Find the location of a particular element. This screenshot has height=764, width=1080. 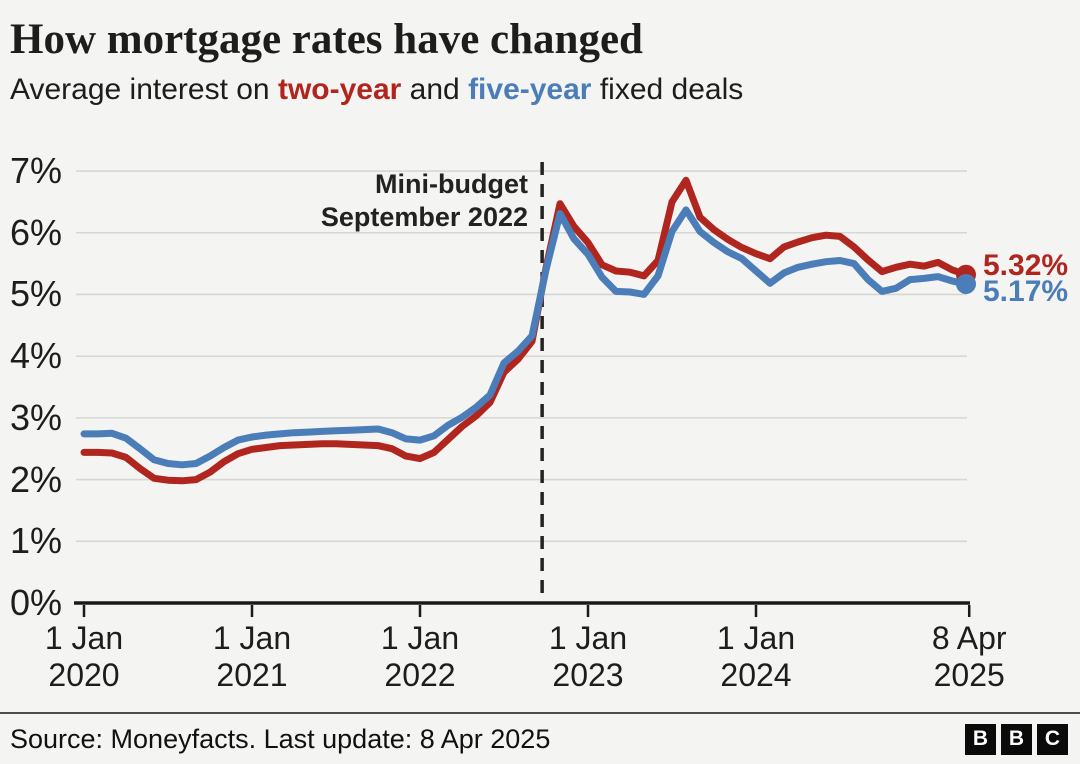

y-axis-label: 5% is located at coordinates (35, 294).